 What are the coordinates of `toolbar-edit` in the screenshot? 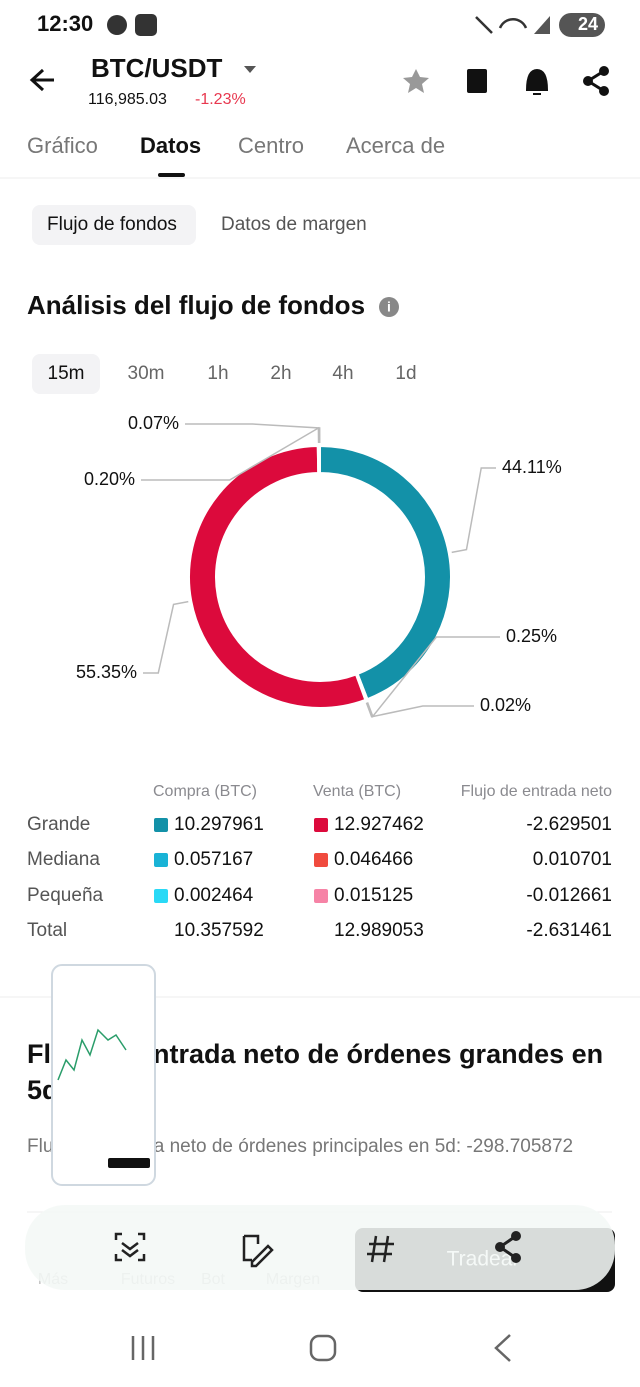 It's located at (258, 1251).